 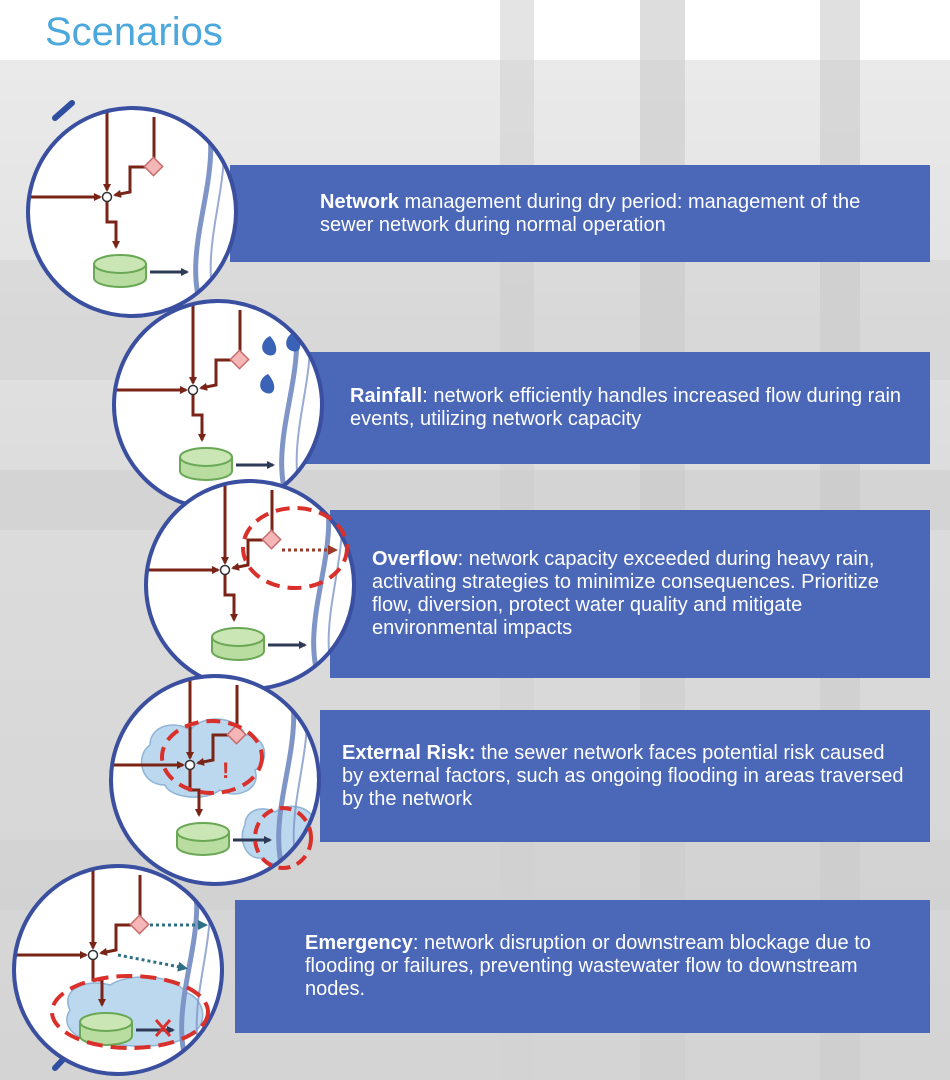 What do you see at coordinates (134, 32) in the screenshot?
I see `page-title: Scenarios` at bounding box center [134, 32].